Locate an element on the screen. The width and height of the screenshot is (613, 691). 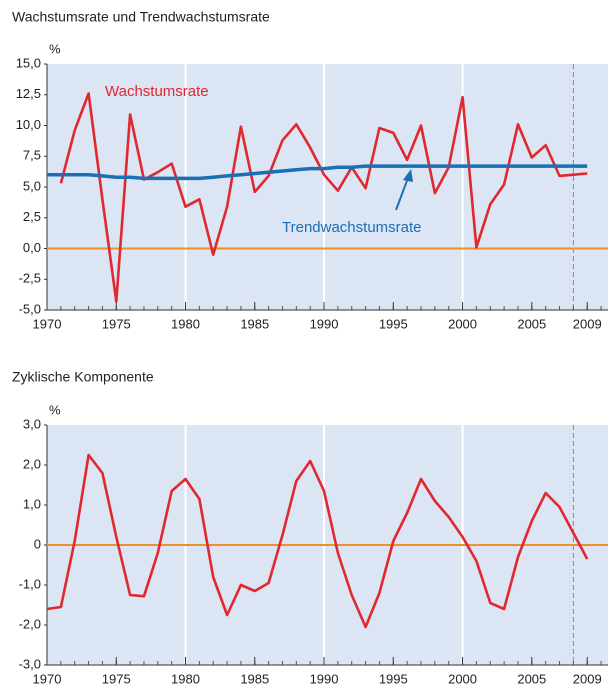
chart-title: Zyklische Komponente is located at coordinates (83, 377).